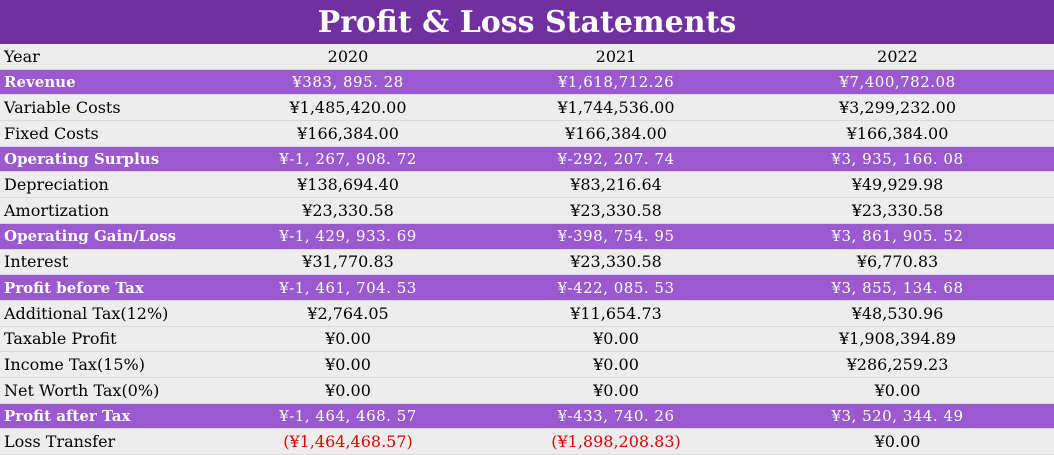 The width and height of the screenshot is (1054, 455). Describe the element at coordinates (102, 159) in the screenshot. I see `row-label-cell: Operating Surplus` at that location.